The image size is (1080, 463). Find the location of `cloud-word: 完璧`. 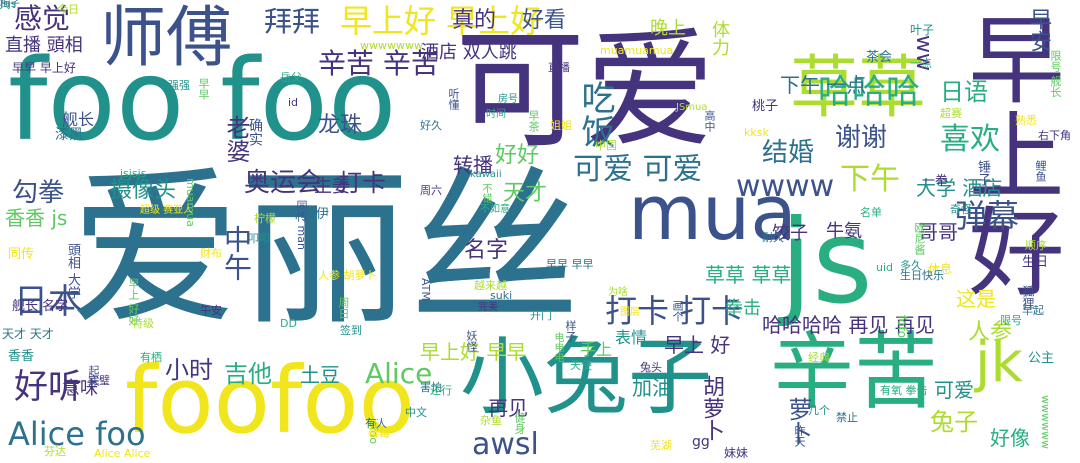

cloud-word: 完璧 is located at coordinates (99, 380).